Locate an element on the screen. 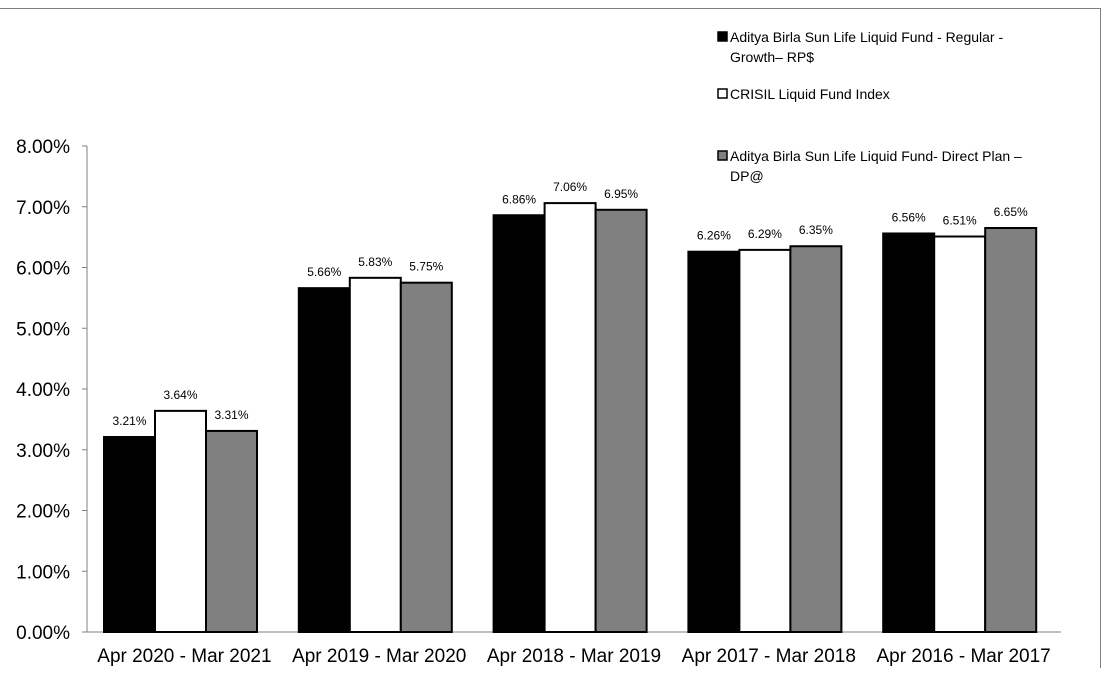 The image size is (1103, 673). x-tick-label: Apr 2019 - Mar 2020 is located at coordinates (379, 656).